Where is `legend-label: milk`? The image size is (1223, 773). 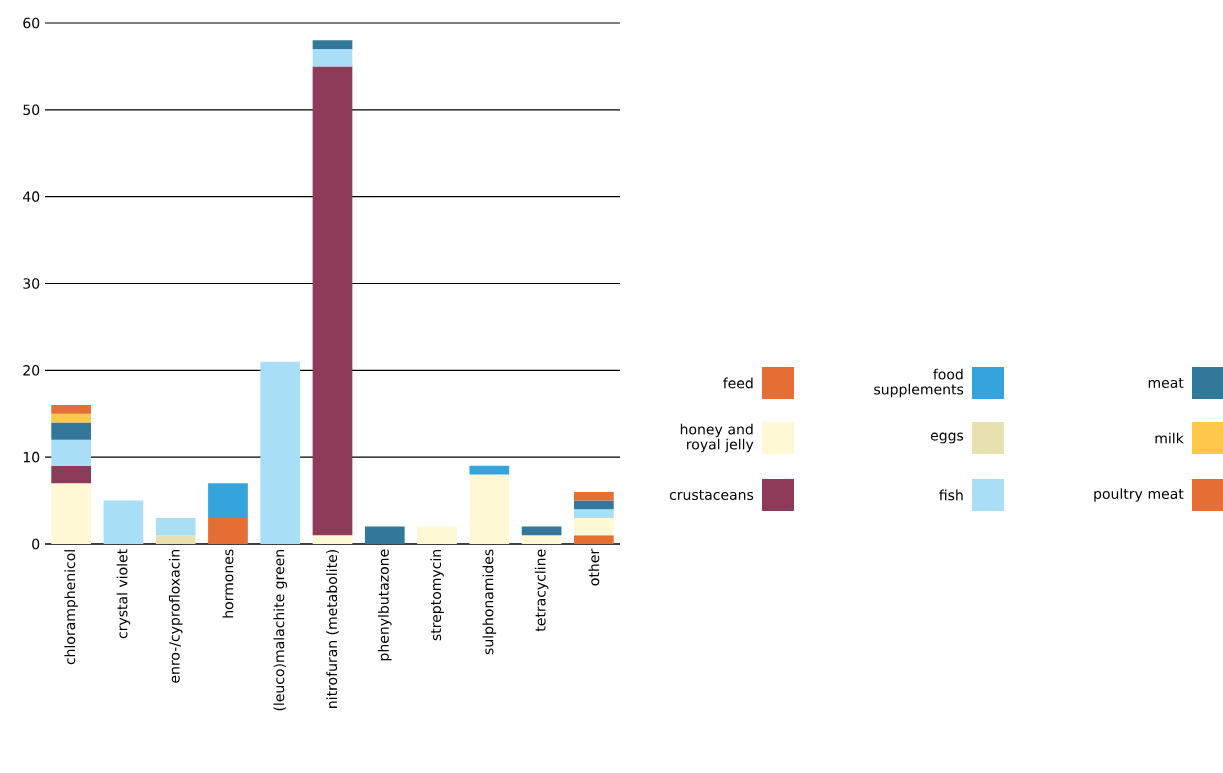
legend-label: milk is located at coordinates (1169, 438).